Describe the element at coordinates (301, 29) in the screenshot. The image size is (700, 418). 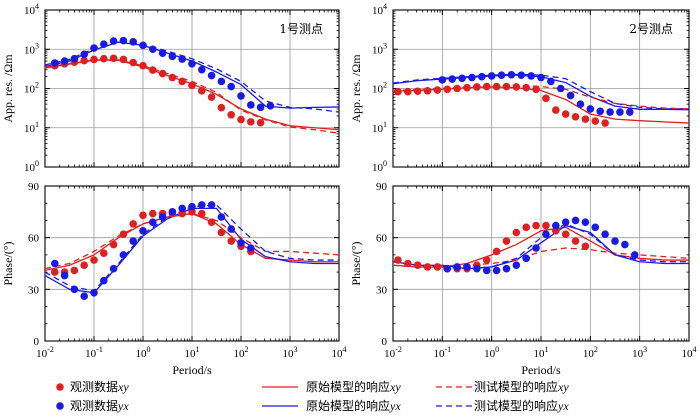
I see `station-label: 1号测点` at that location.